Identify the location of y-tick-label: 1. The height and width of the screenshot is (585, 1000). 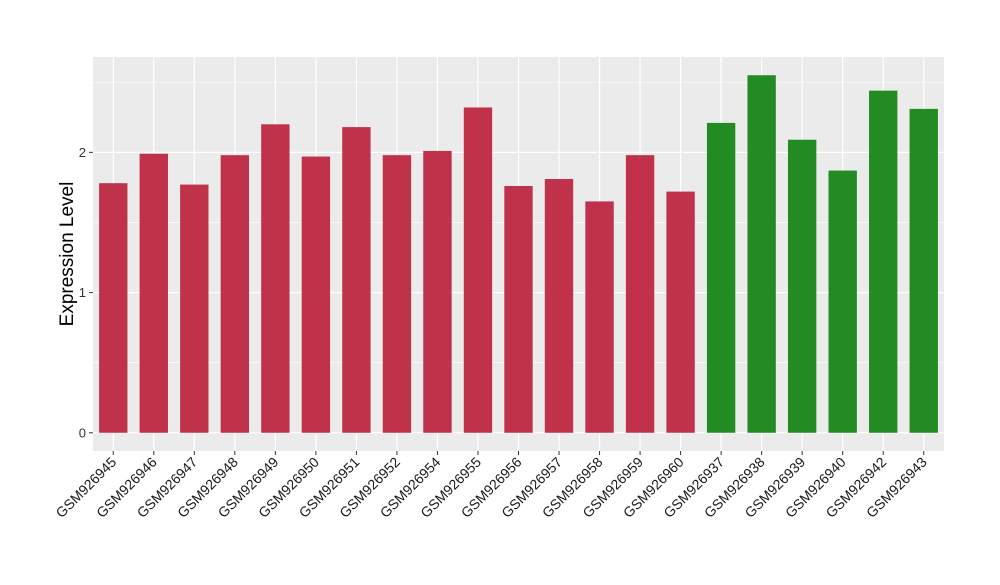
(82, 292).